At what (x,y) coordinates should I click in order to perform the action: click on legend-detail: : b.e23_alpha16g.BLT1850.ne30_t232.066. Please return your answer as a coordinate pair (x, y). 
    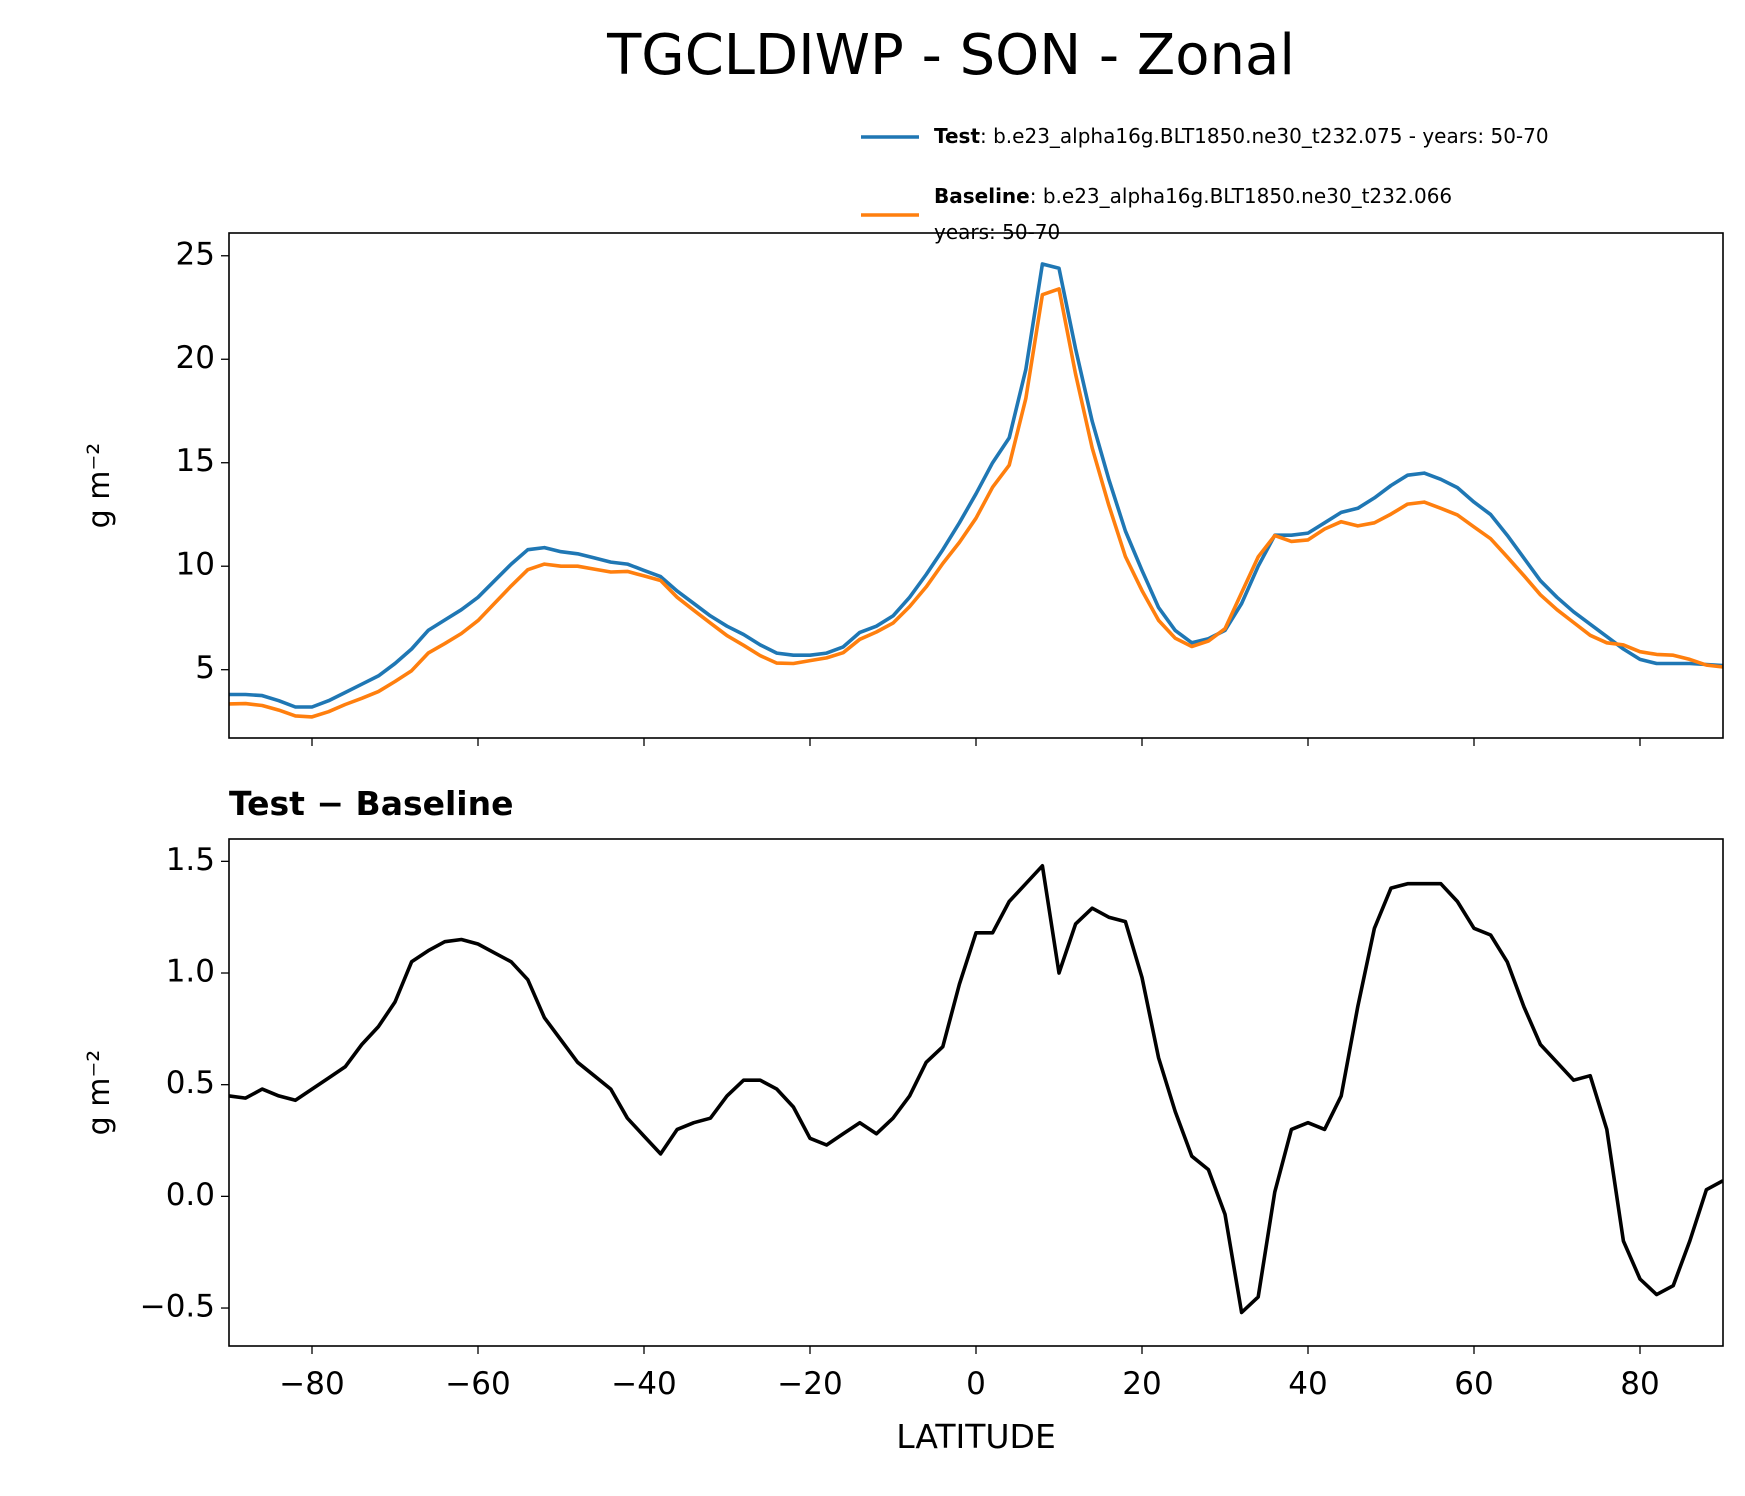
    Looking at the image, I should click on (1241, 196).